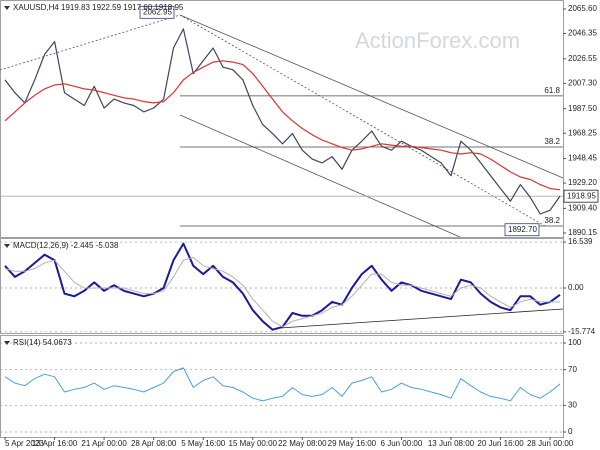  I want to click on x-tick-label: 5 May 16:00, so click(203, 443).